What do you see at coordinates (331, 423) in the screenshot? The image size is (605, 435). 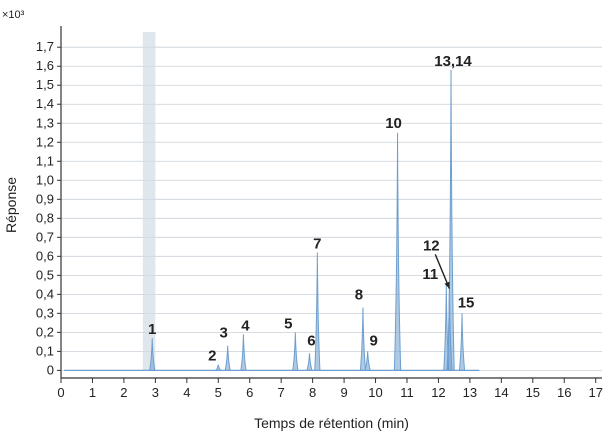 I see `x-axis-title: Temps de rétention (min)` at bounding box center [331, 423].